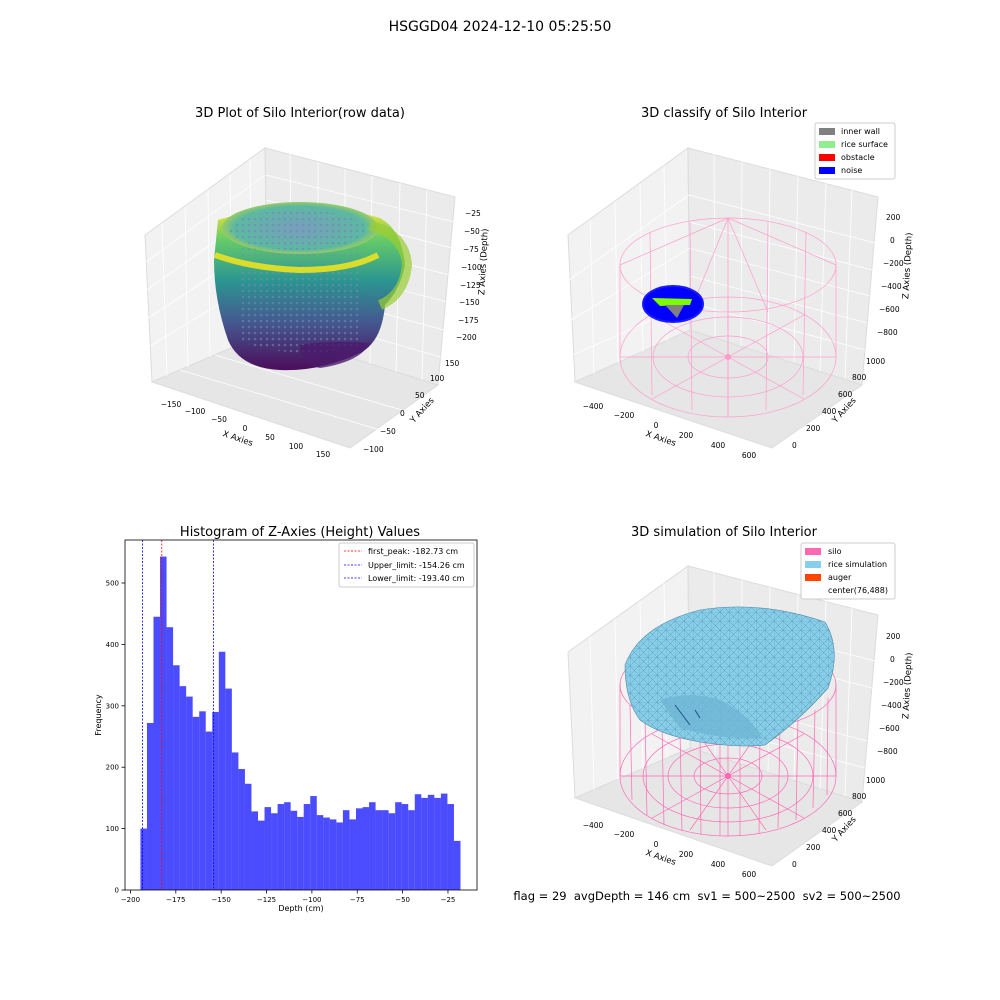 Image resolution: width=1000 pixels, height=1000 pixels. Describe the element at coordinates (300, 113) in the screenshot. I see `raw-panel-title: 3D Plot of Silo Interior(row data)` at that location.